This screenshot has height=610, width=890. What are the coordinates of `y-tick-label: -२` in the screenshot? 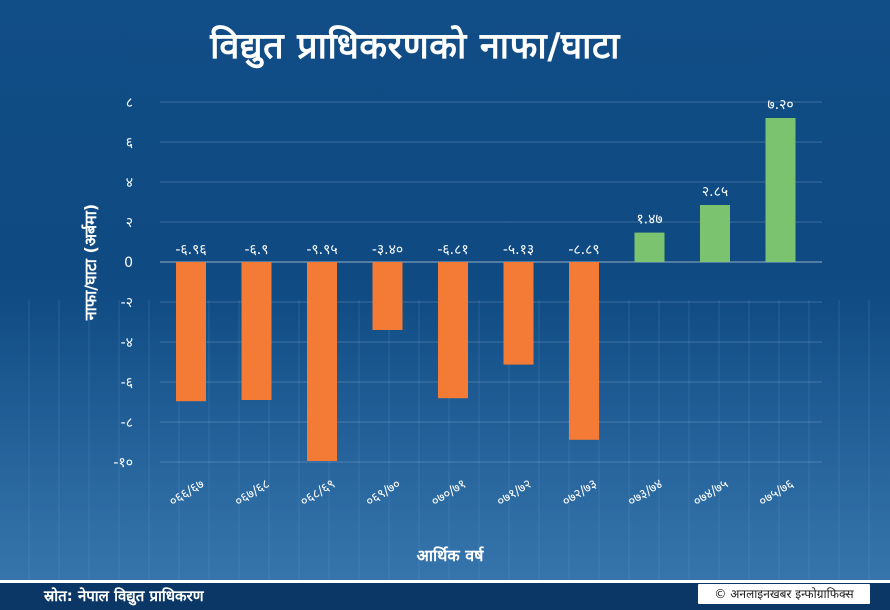 It's located at (127, 303).